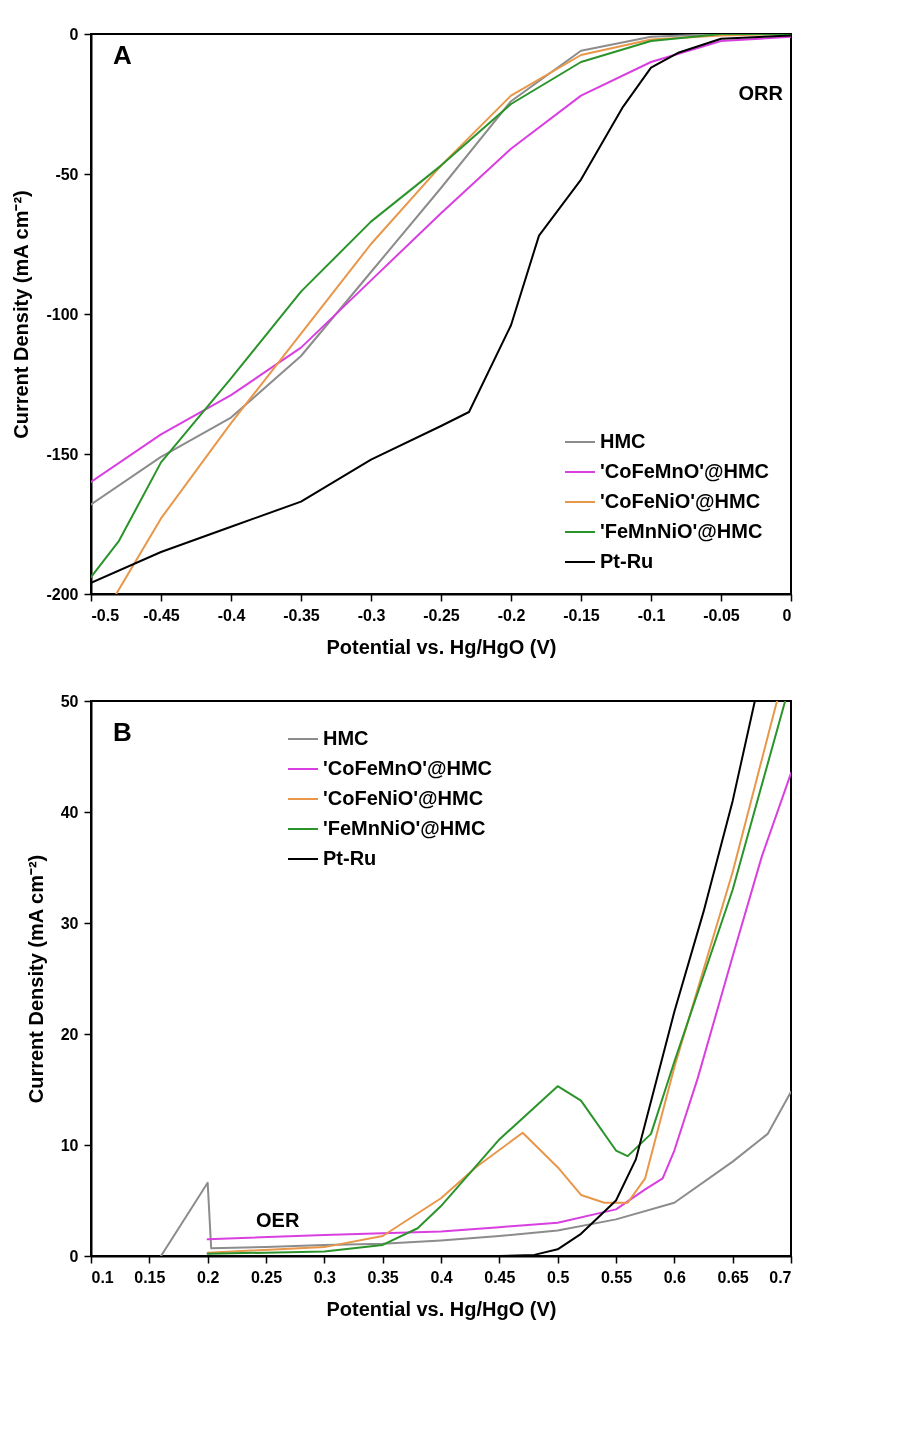 This screenshot has height=1444, width=912. What do you see at coordinates (558, 1277) in the screenshot?
I see `x-tick-label: 0.5` at bounding box center [558, 1277].